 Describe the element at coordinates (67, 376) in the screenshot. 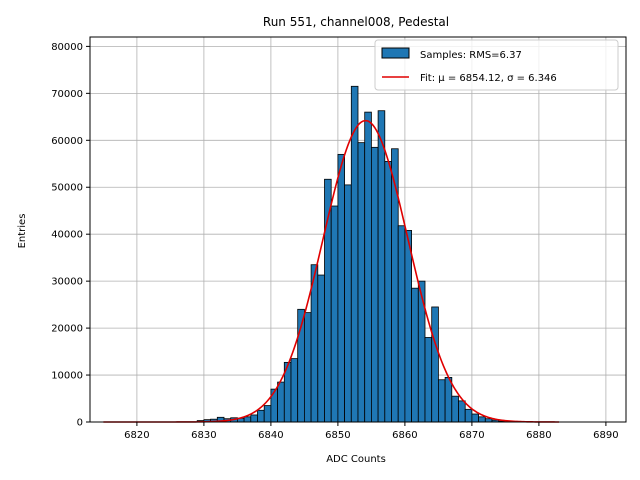

I see `y-tick-label: 10000` at that location.